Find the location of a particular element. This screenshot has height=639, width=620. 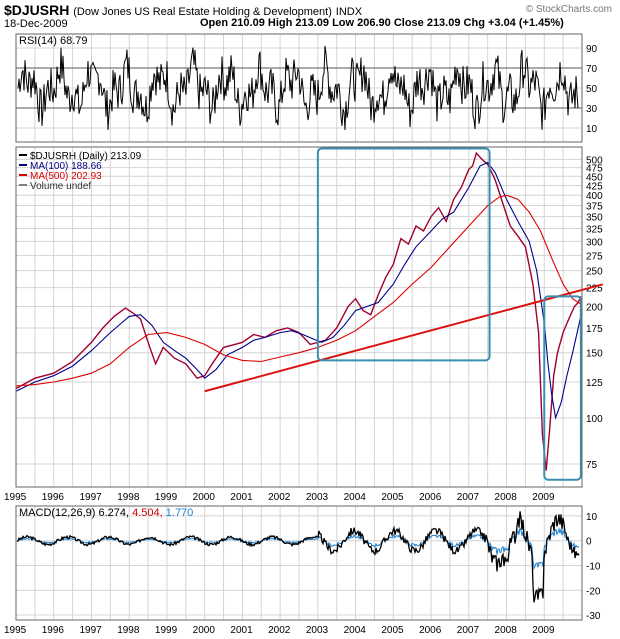

price-tick-label: 200 is located at coordinates (594, 308).